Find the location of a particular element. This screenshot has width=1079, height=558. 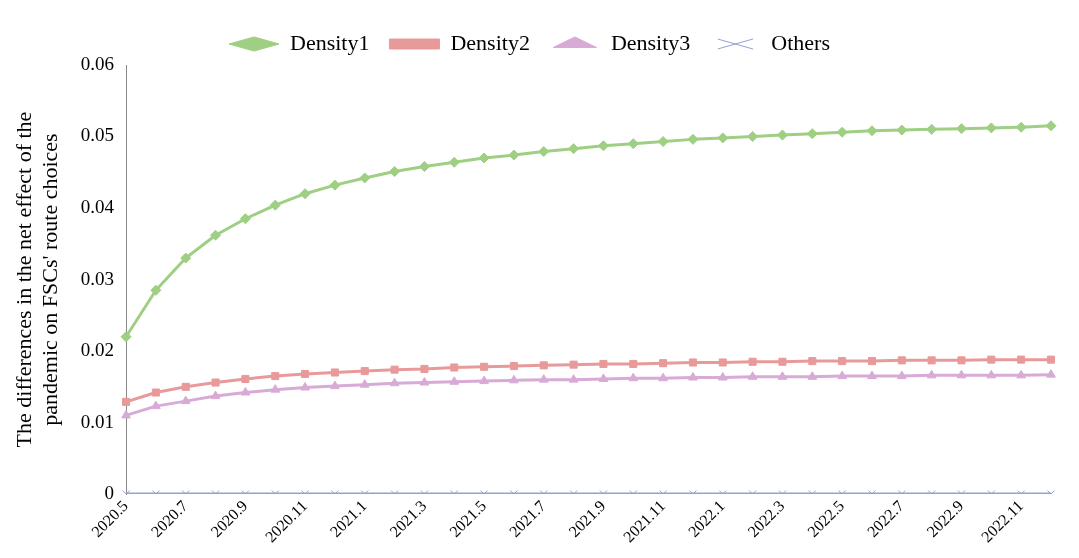

y-tick-label: 0.01 is located at coordinates (97, 421).